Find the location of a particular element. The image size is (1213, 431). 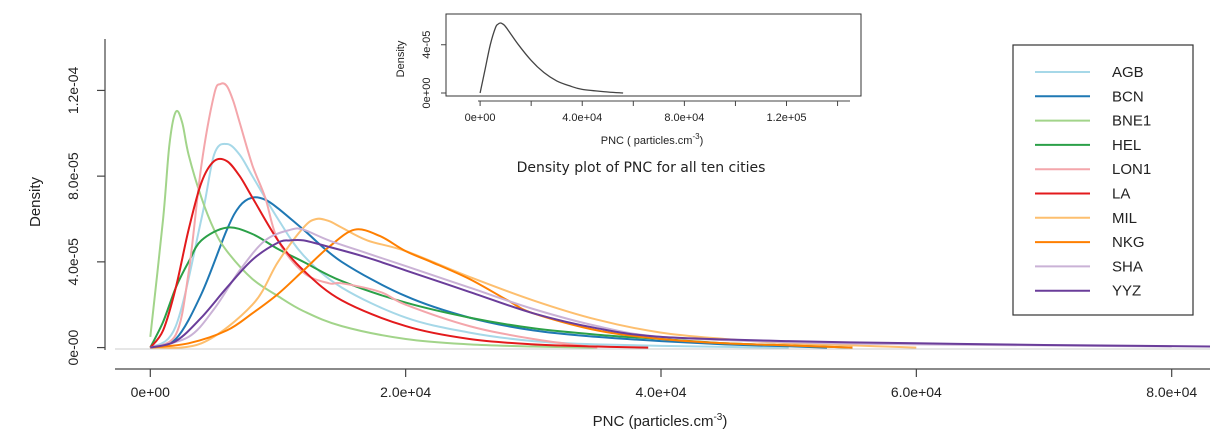

y-tick-label: 4.0e-05 is located at coordinates (73, 262).